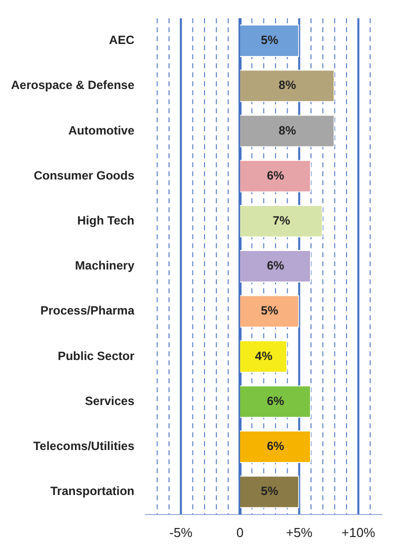 The width and height of the screenshot is (404, 554). Describe the element at coordinates (105, 221) in the screenshot. I see `y-tick-label: High Tech` at that location.